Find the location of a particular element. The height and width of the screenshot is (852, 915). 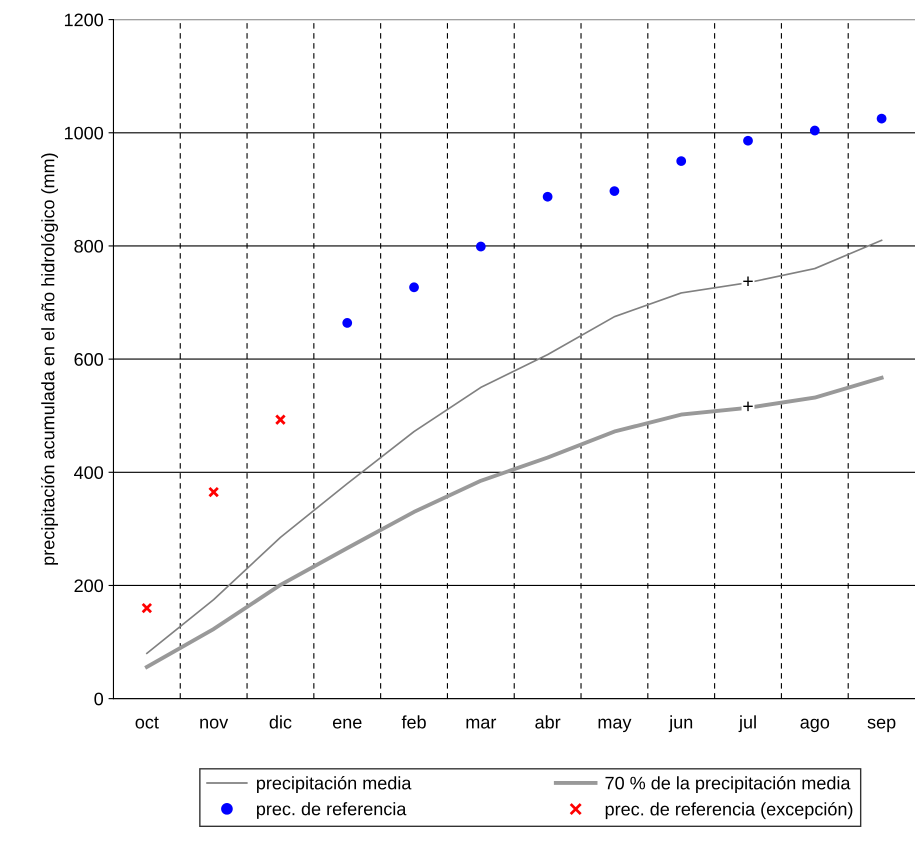

legend-label: 70 % de la precipitación media is located at coordinates (728, 785).